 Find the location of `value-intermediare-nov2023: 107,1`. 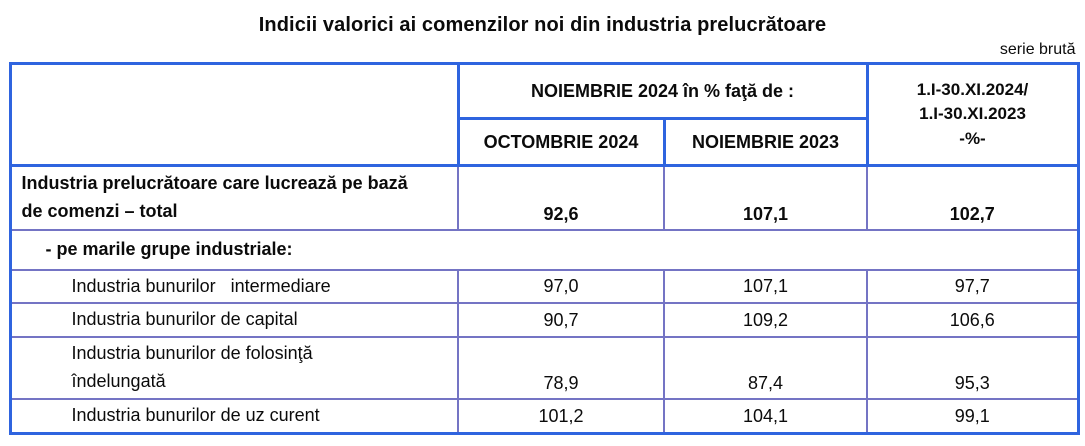

value-intermediare-nov2023: 107,1 is located at coordinates (765, 286).